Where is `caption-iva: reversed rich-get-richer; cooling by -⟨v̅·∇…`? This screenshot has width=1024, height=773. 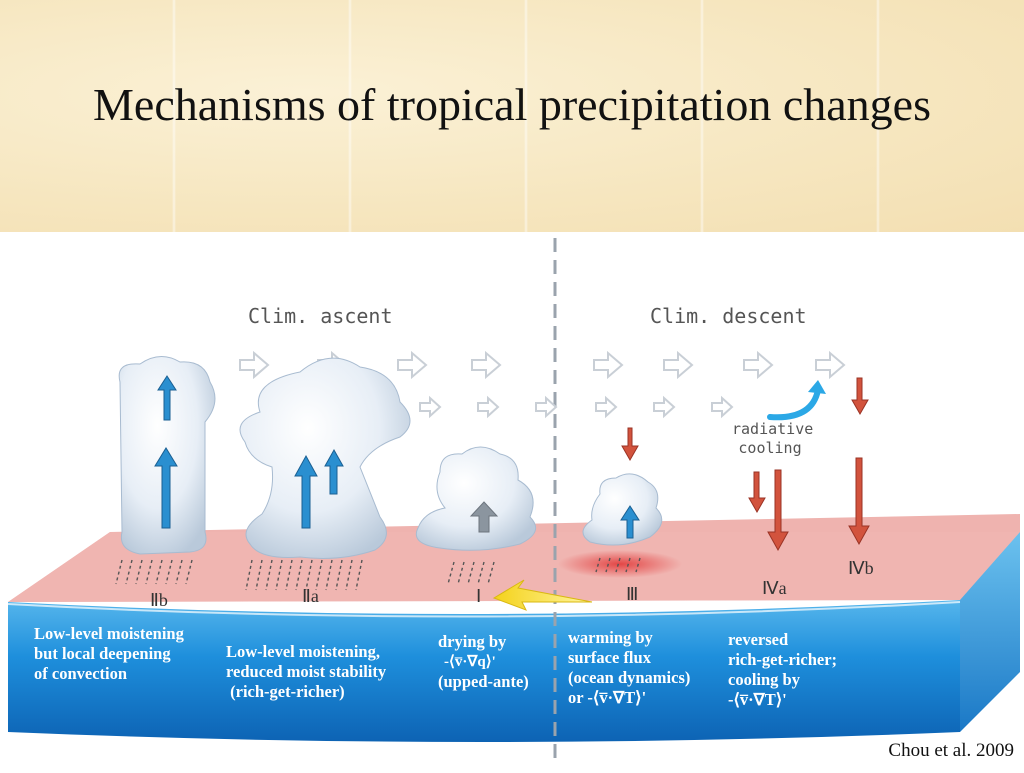 caption-iva: reversed rich-get-richer; cooling by -⟨v̅·∇… is located at coordinates (783, 669).